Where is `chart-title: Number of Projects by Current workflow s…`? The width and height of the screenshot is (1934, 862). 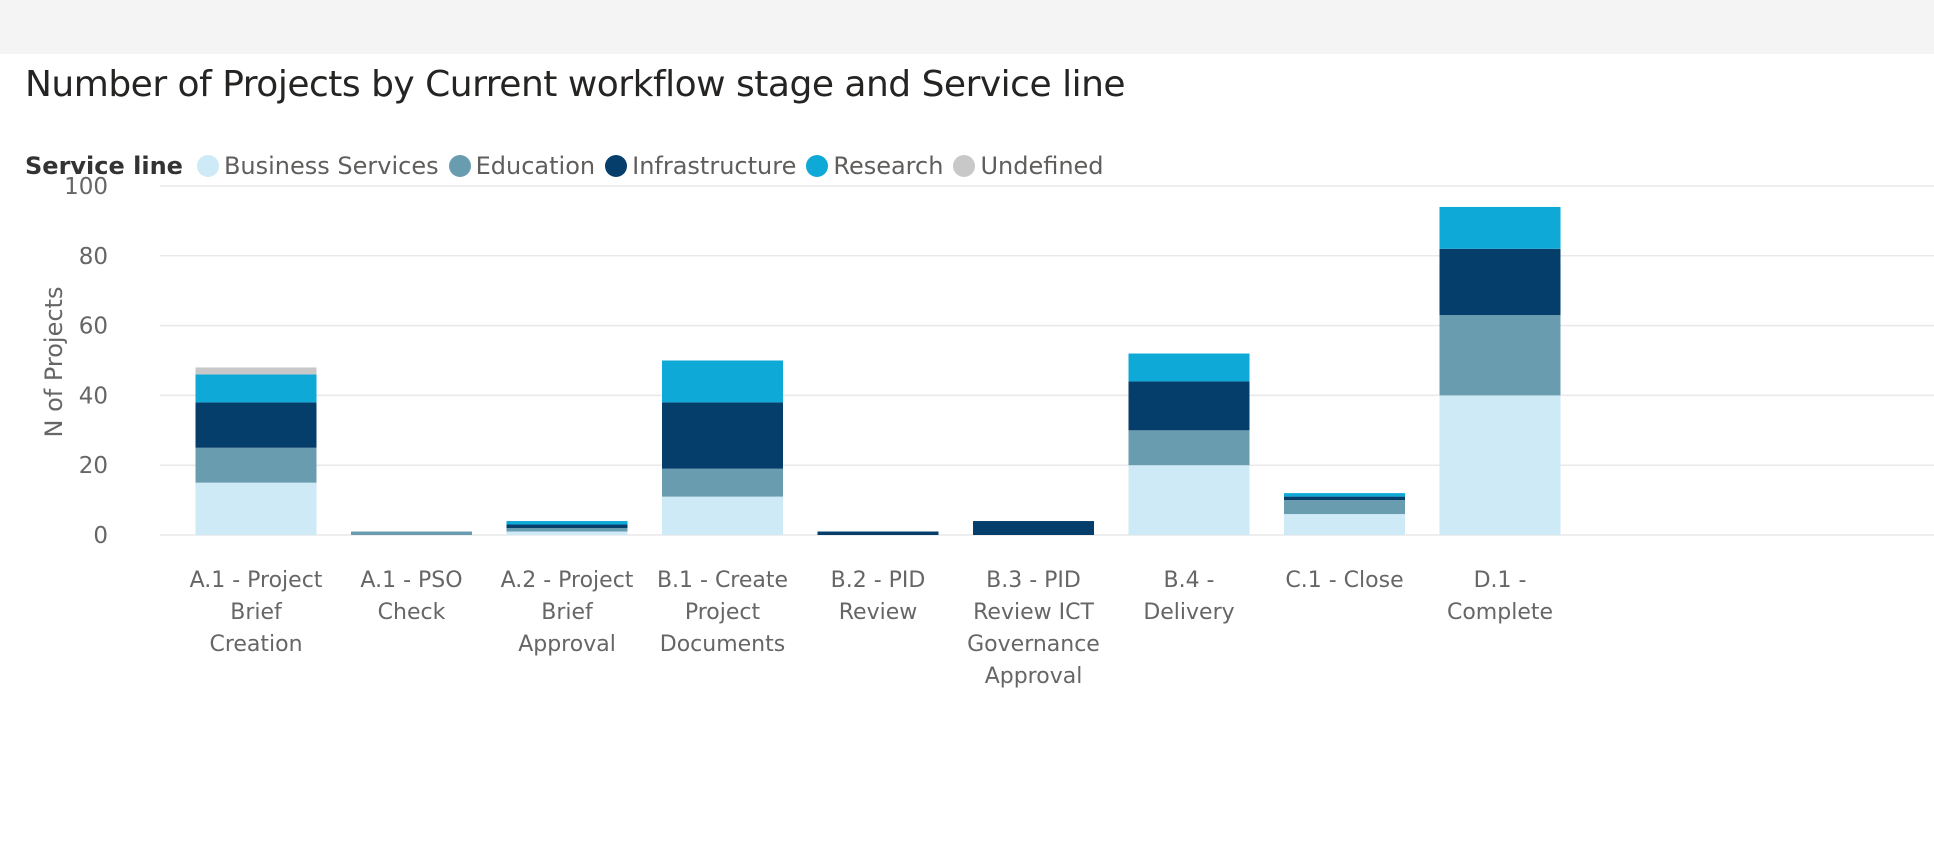
chart-title: Number of Projects by Current workflow s… is located at coordinates (575, 84).